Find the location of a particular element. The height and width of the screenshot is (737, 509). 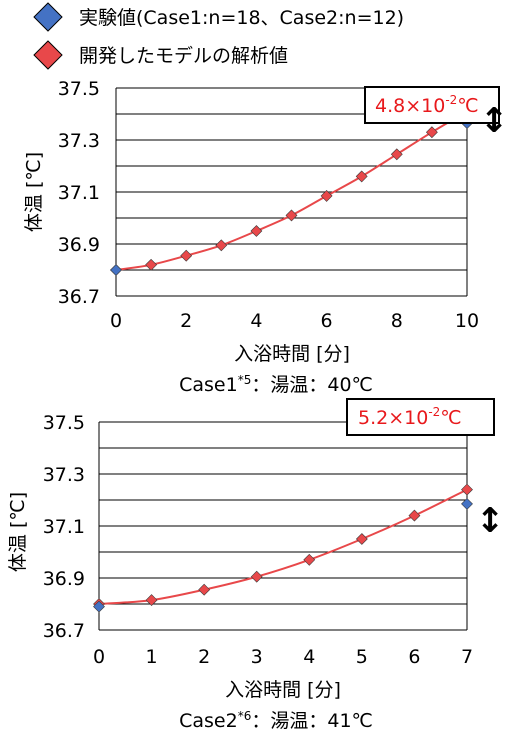

legend: 実験値(Case1:n=18、Case2:n=12) 開発したモデルの解析値 is located at coordinates (218, 36).